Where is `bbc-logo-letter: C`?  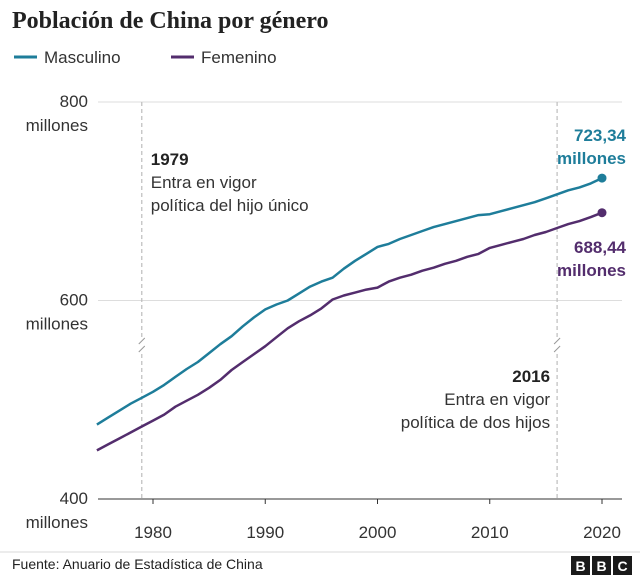 bbc-logo-letter: C is located at coordinates (622, 566).